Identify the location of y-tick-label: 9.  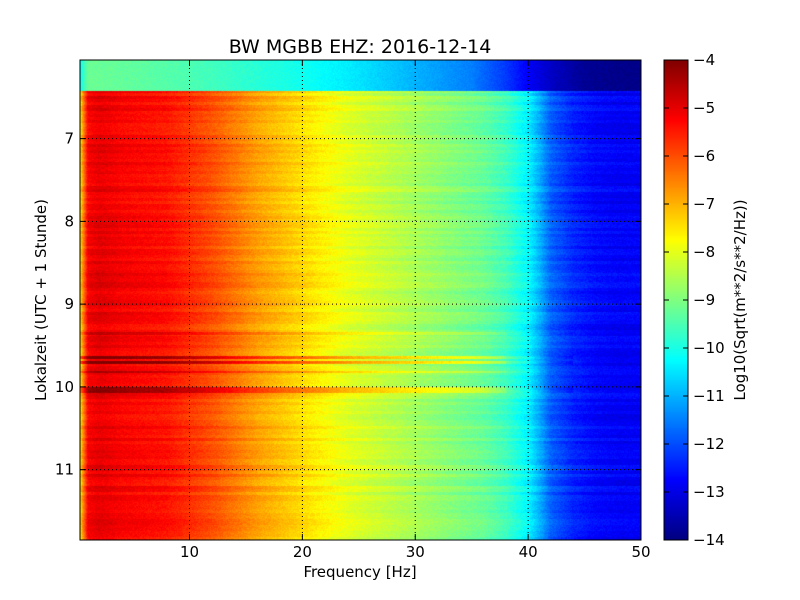
(69, 304).